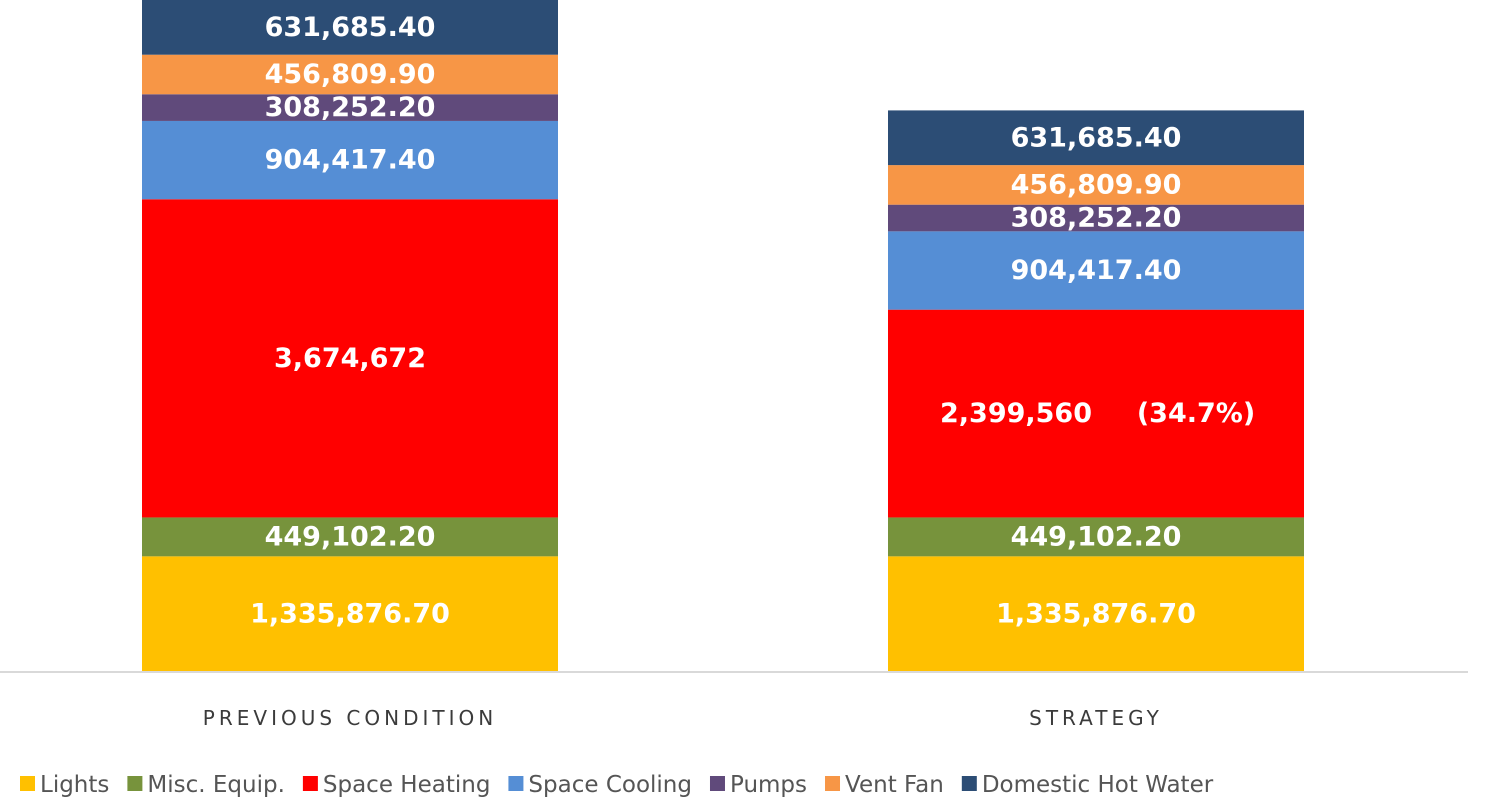  I want to click on data-label-misc-equip-previous-condition: 449,102.20, so click(350, 536).